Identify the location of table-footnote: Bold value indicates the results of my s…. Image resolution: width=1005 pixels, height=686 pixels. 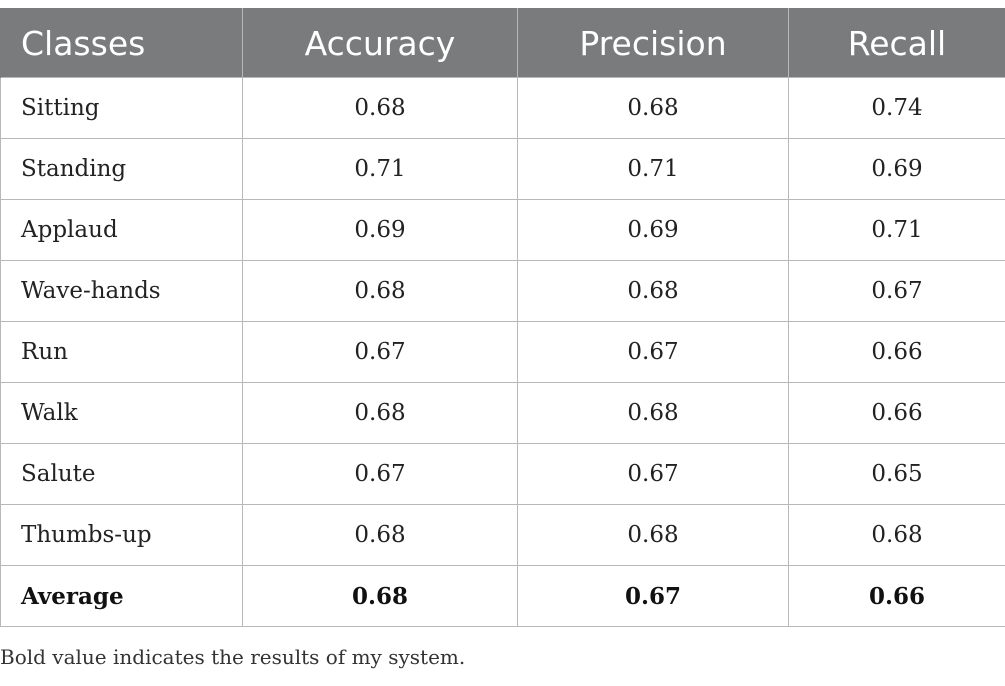
(233, 657).